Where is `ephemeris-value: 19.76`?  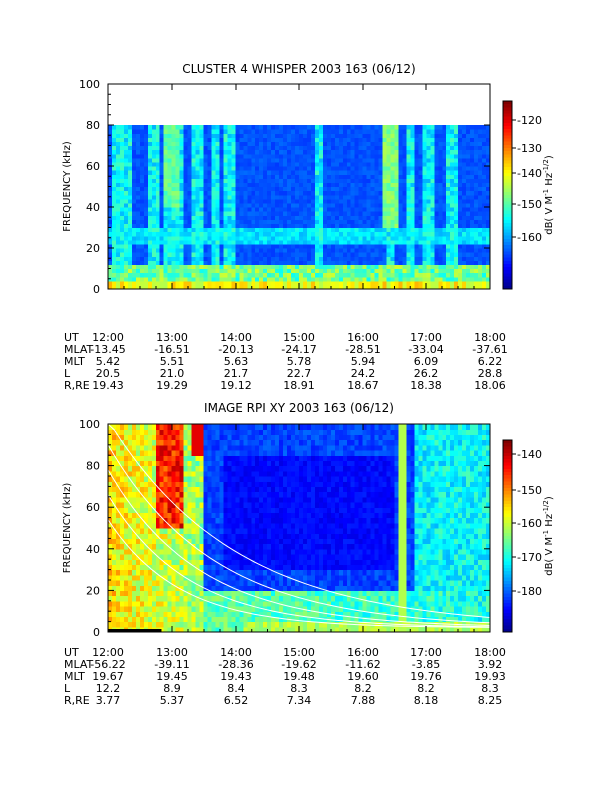
ephemeris-value: 19.76 is located at coordinates (426, 676).